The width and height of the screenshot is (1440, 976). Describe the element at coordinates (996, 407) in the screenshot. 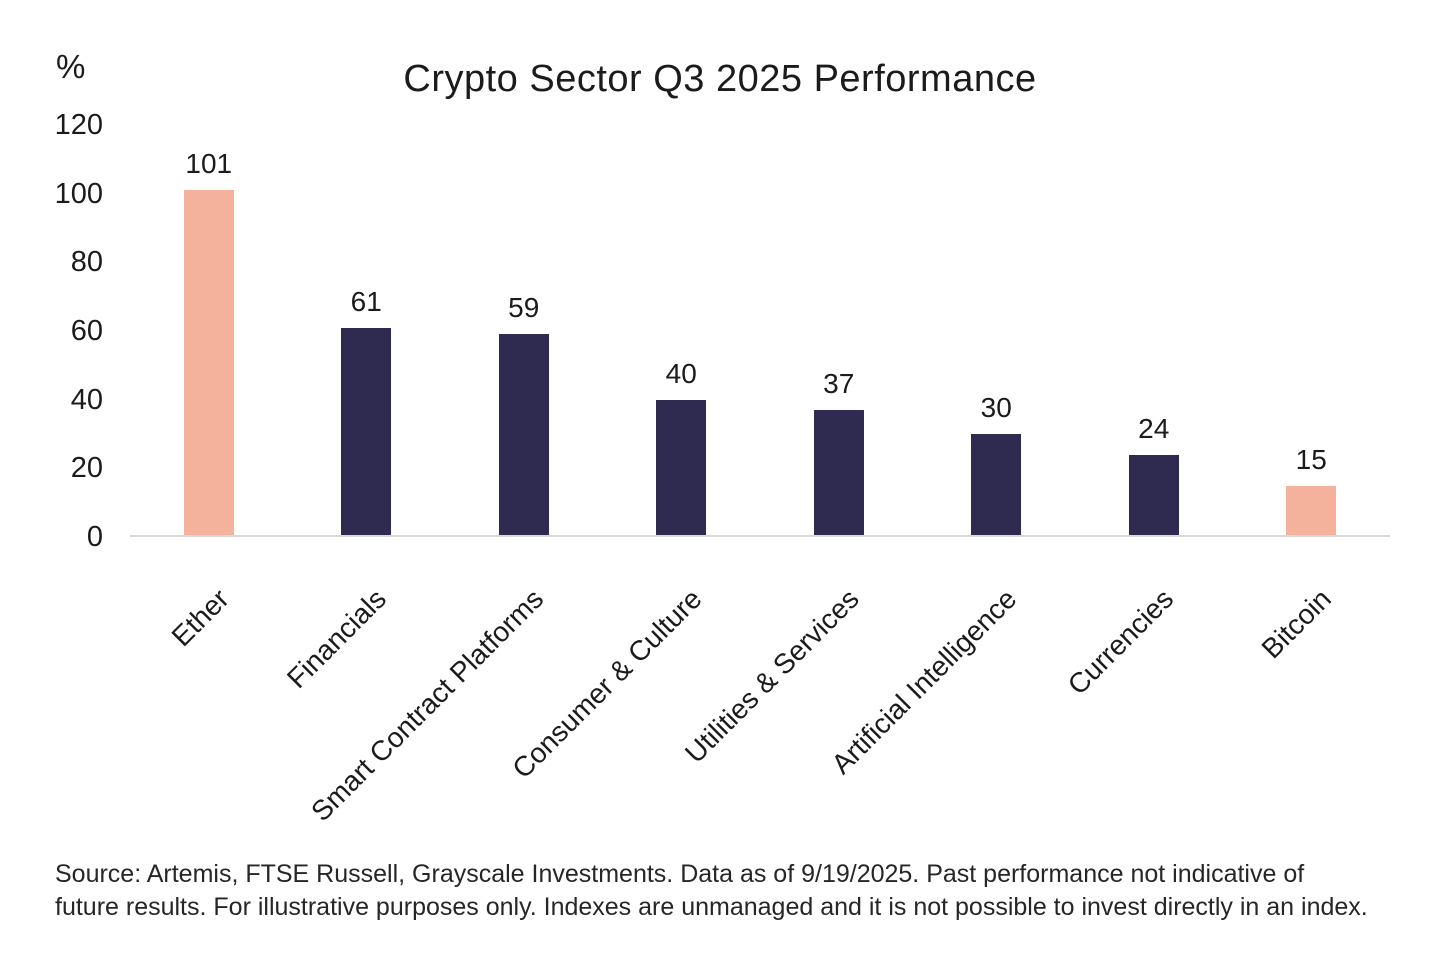

I see `bar-value-label: 30` at that location.